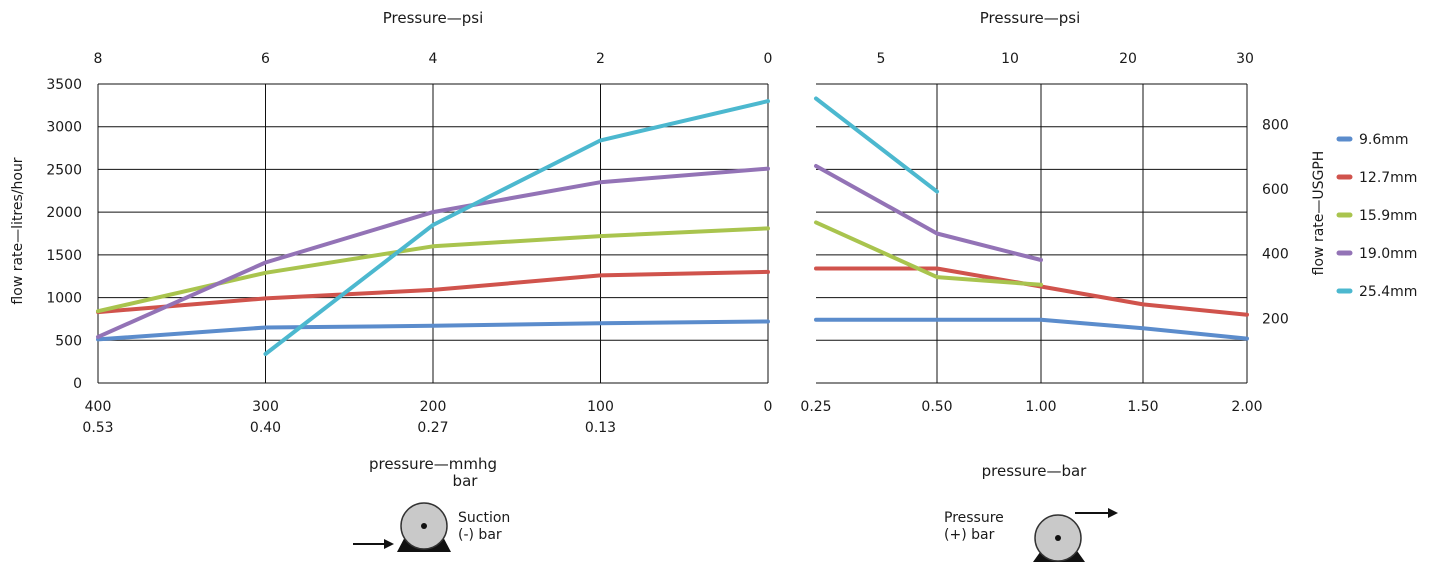 The height and width of the screenshot is (562, 1435). Describe the element at coordinates (98, 407) in the screenshot. I see `left-x-tick-mmhg: 400` at that location.